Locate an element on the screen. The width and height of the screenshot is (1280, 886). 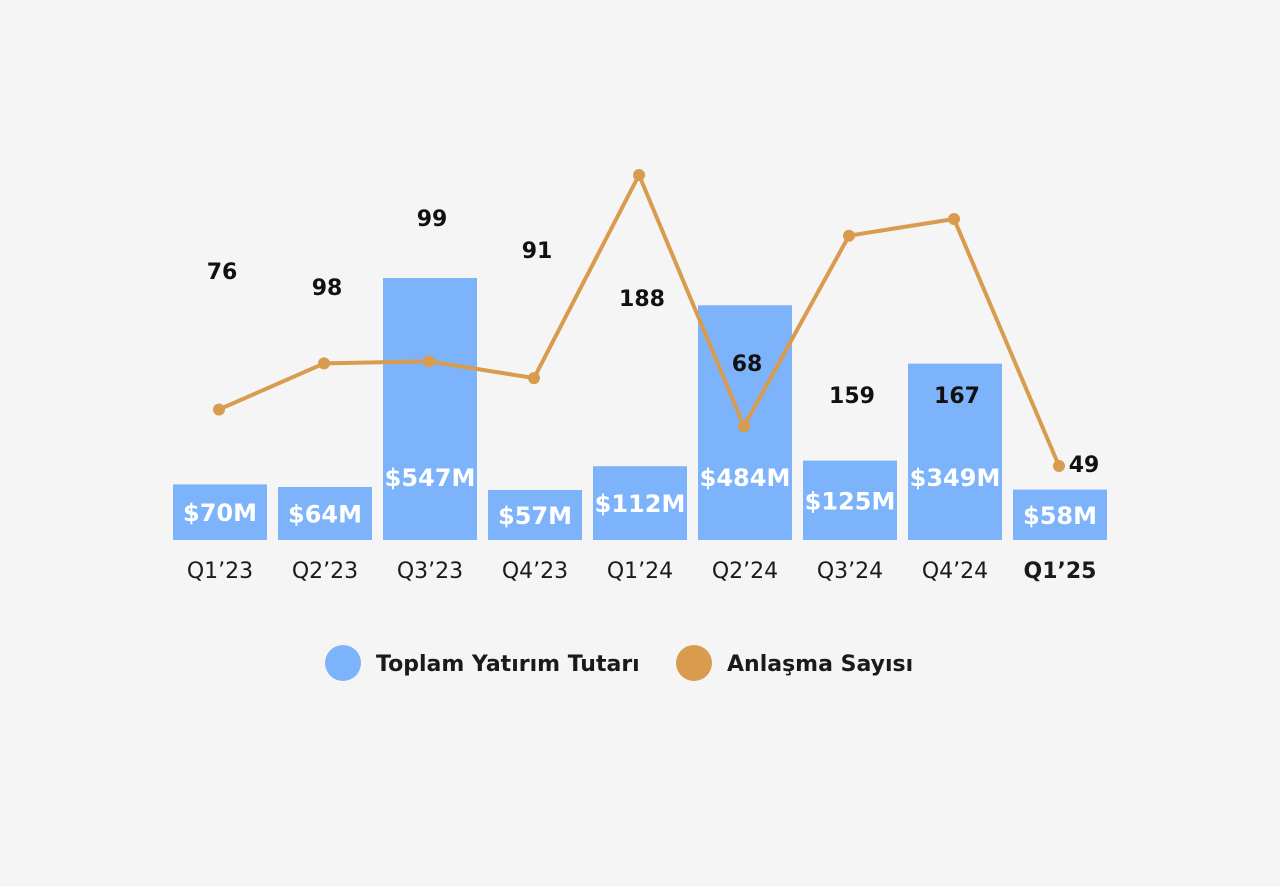
deal-count-label: 159 is located at coordinates (852, 396).